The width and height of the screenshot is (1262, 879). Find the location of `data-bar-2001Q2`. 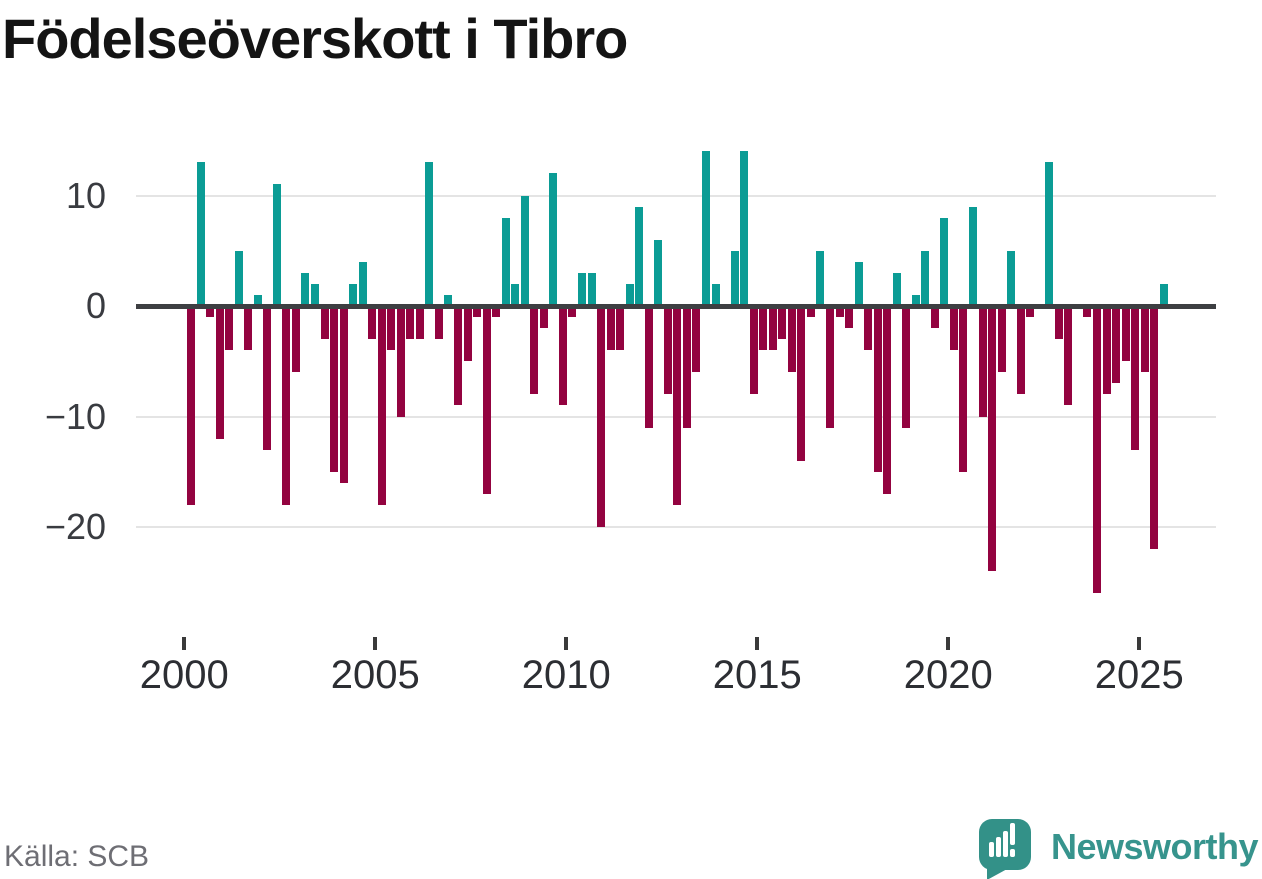

data-bar-2001Q2 is located at coordinates (238, 278).